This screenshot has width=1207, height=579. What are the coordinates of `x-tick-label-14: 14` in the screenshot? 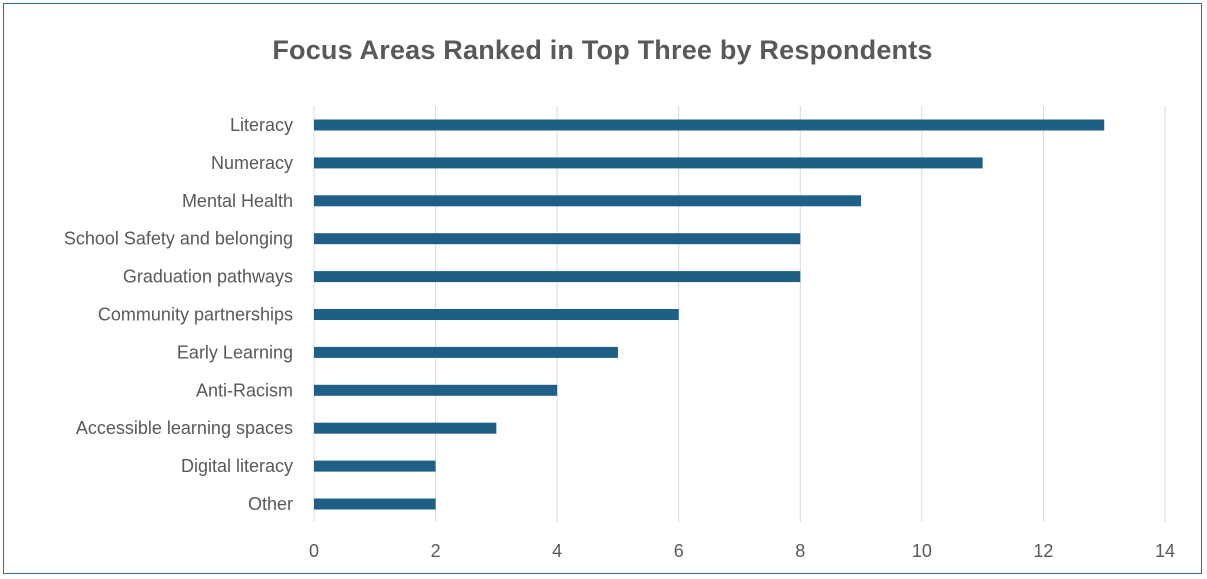 It's located at (1165, 551).